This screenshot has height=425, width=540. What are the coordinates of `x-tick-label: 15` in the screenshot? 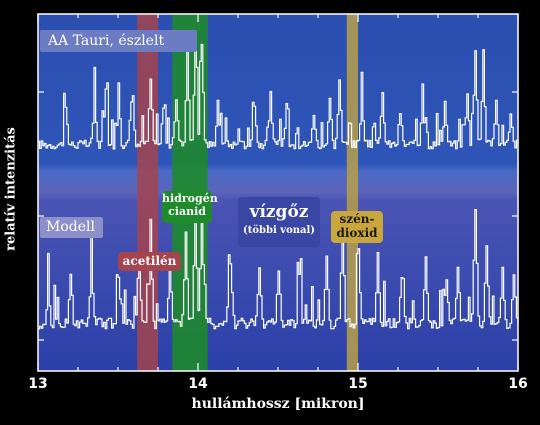 It's located at (358, 384).